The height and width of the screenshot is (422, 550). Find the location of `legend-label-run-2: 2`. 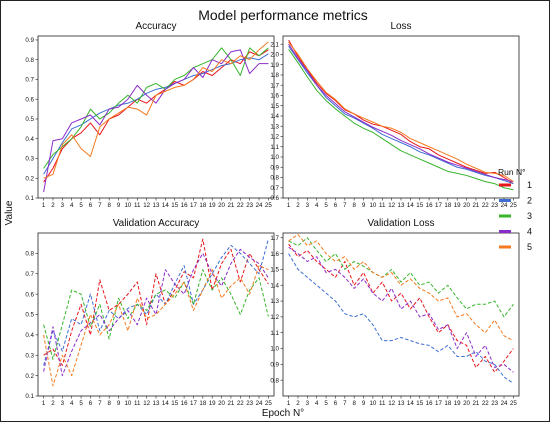

legend-label-run-2: 2 is located at coordinates (529, 201).